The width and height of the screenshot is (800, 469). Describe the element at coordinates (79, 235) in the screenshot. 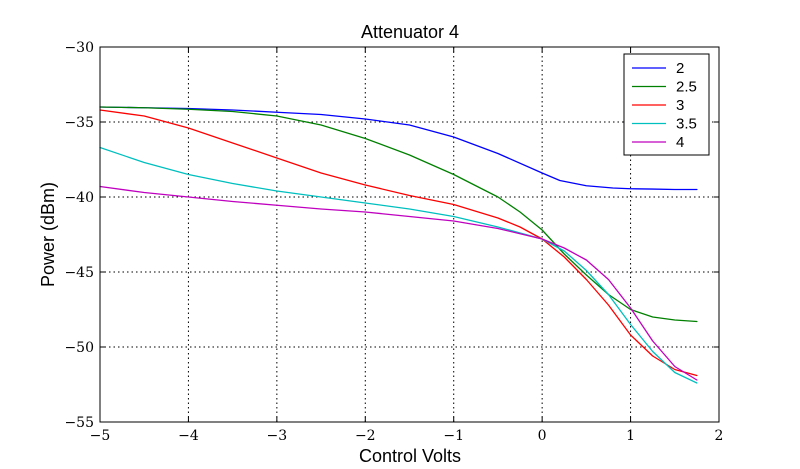

I see `y-tick-labels: −55 −50 −45 −40 −35 −30` at that location.